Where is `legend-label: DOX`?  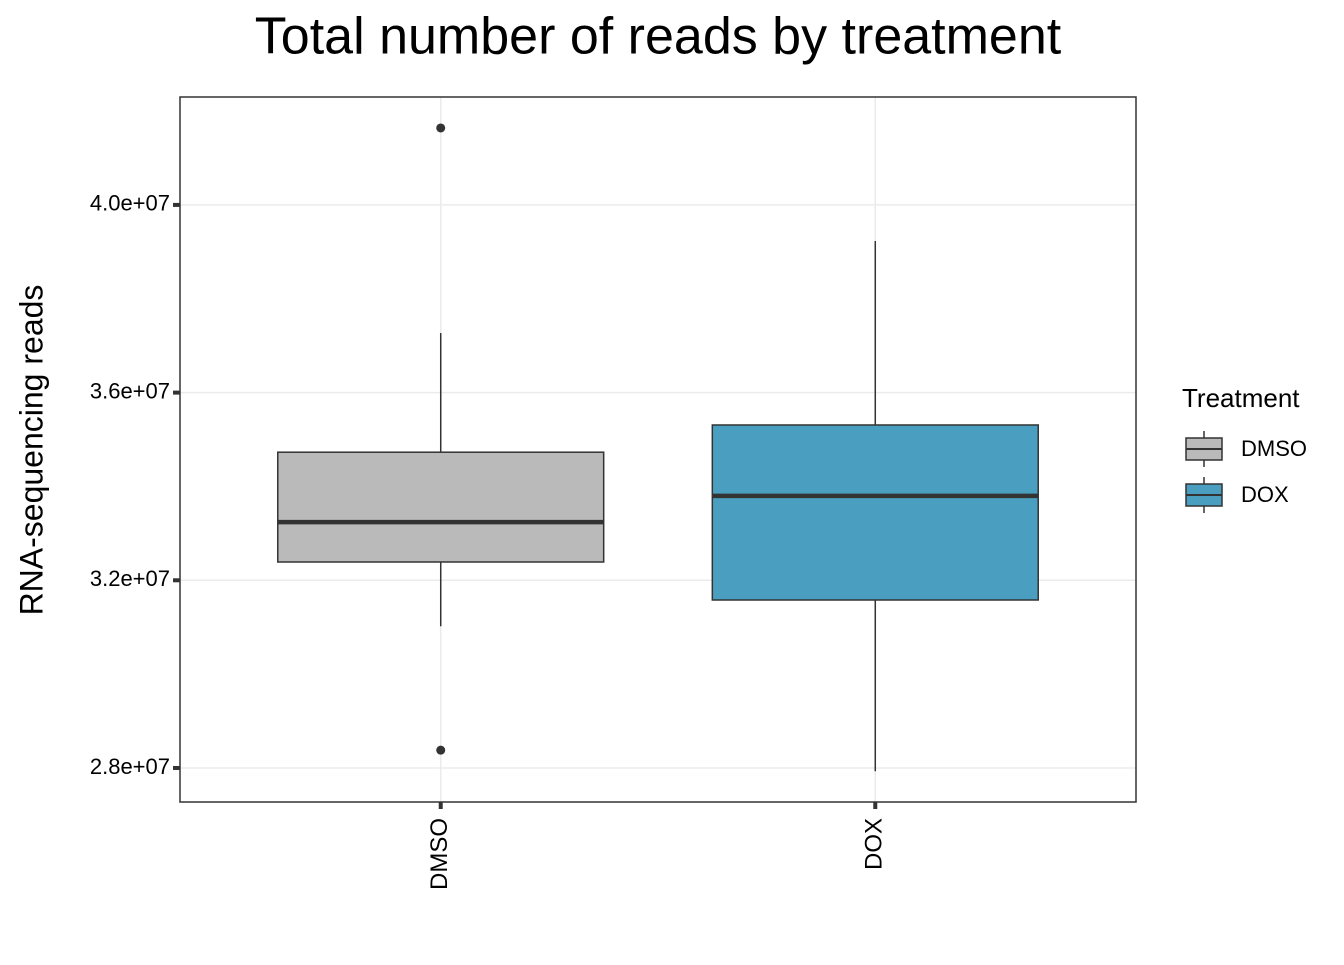
legend-label: DOX is located at coordinates (1265, 494).